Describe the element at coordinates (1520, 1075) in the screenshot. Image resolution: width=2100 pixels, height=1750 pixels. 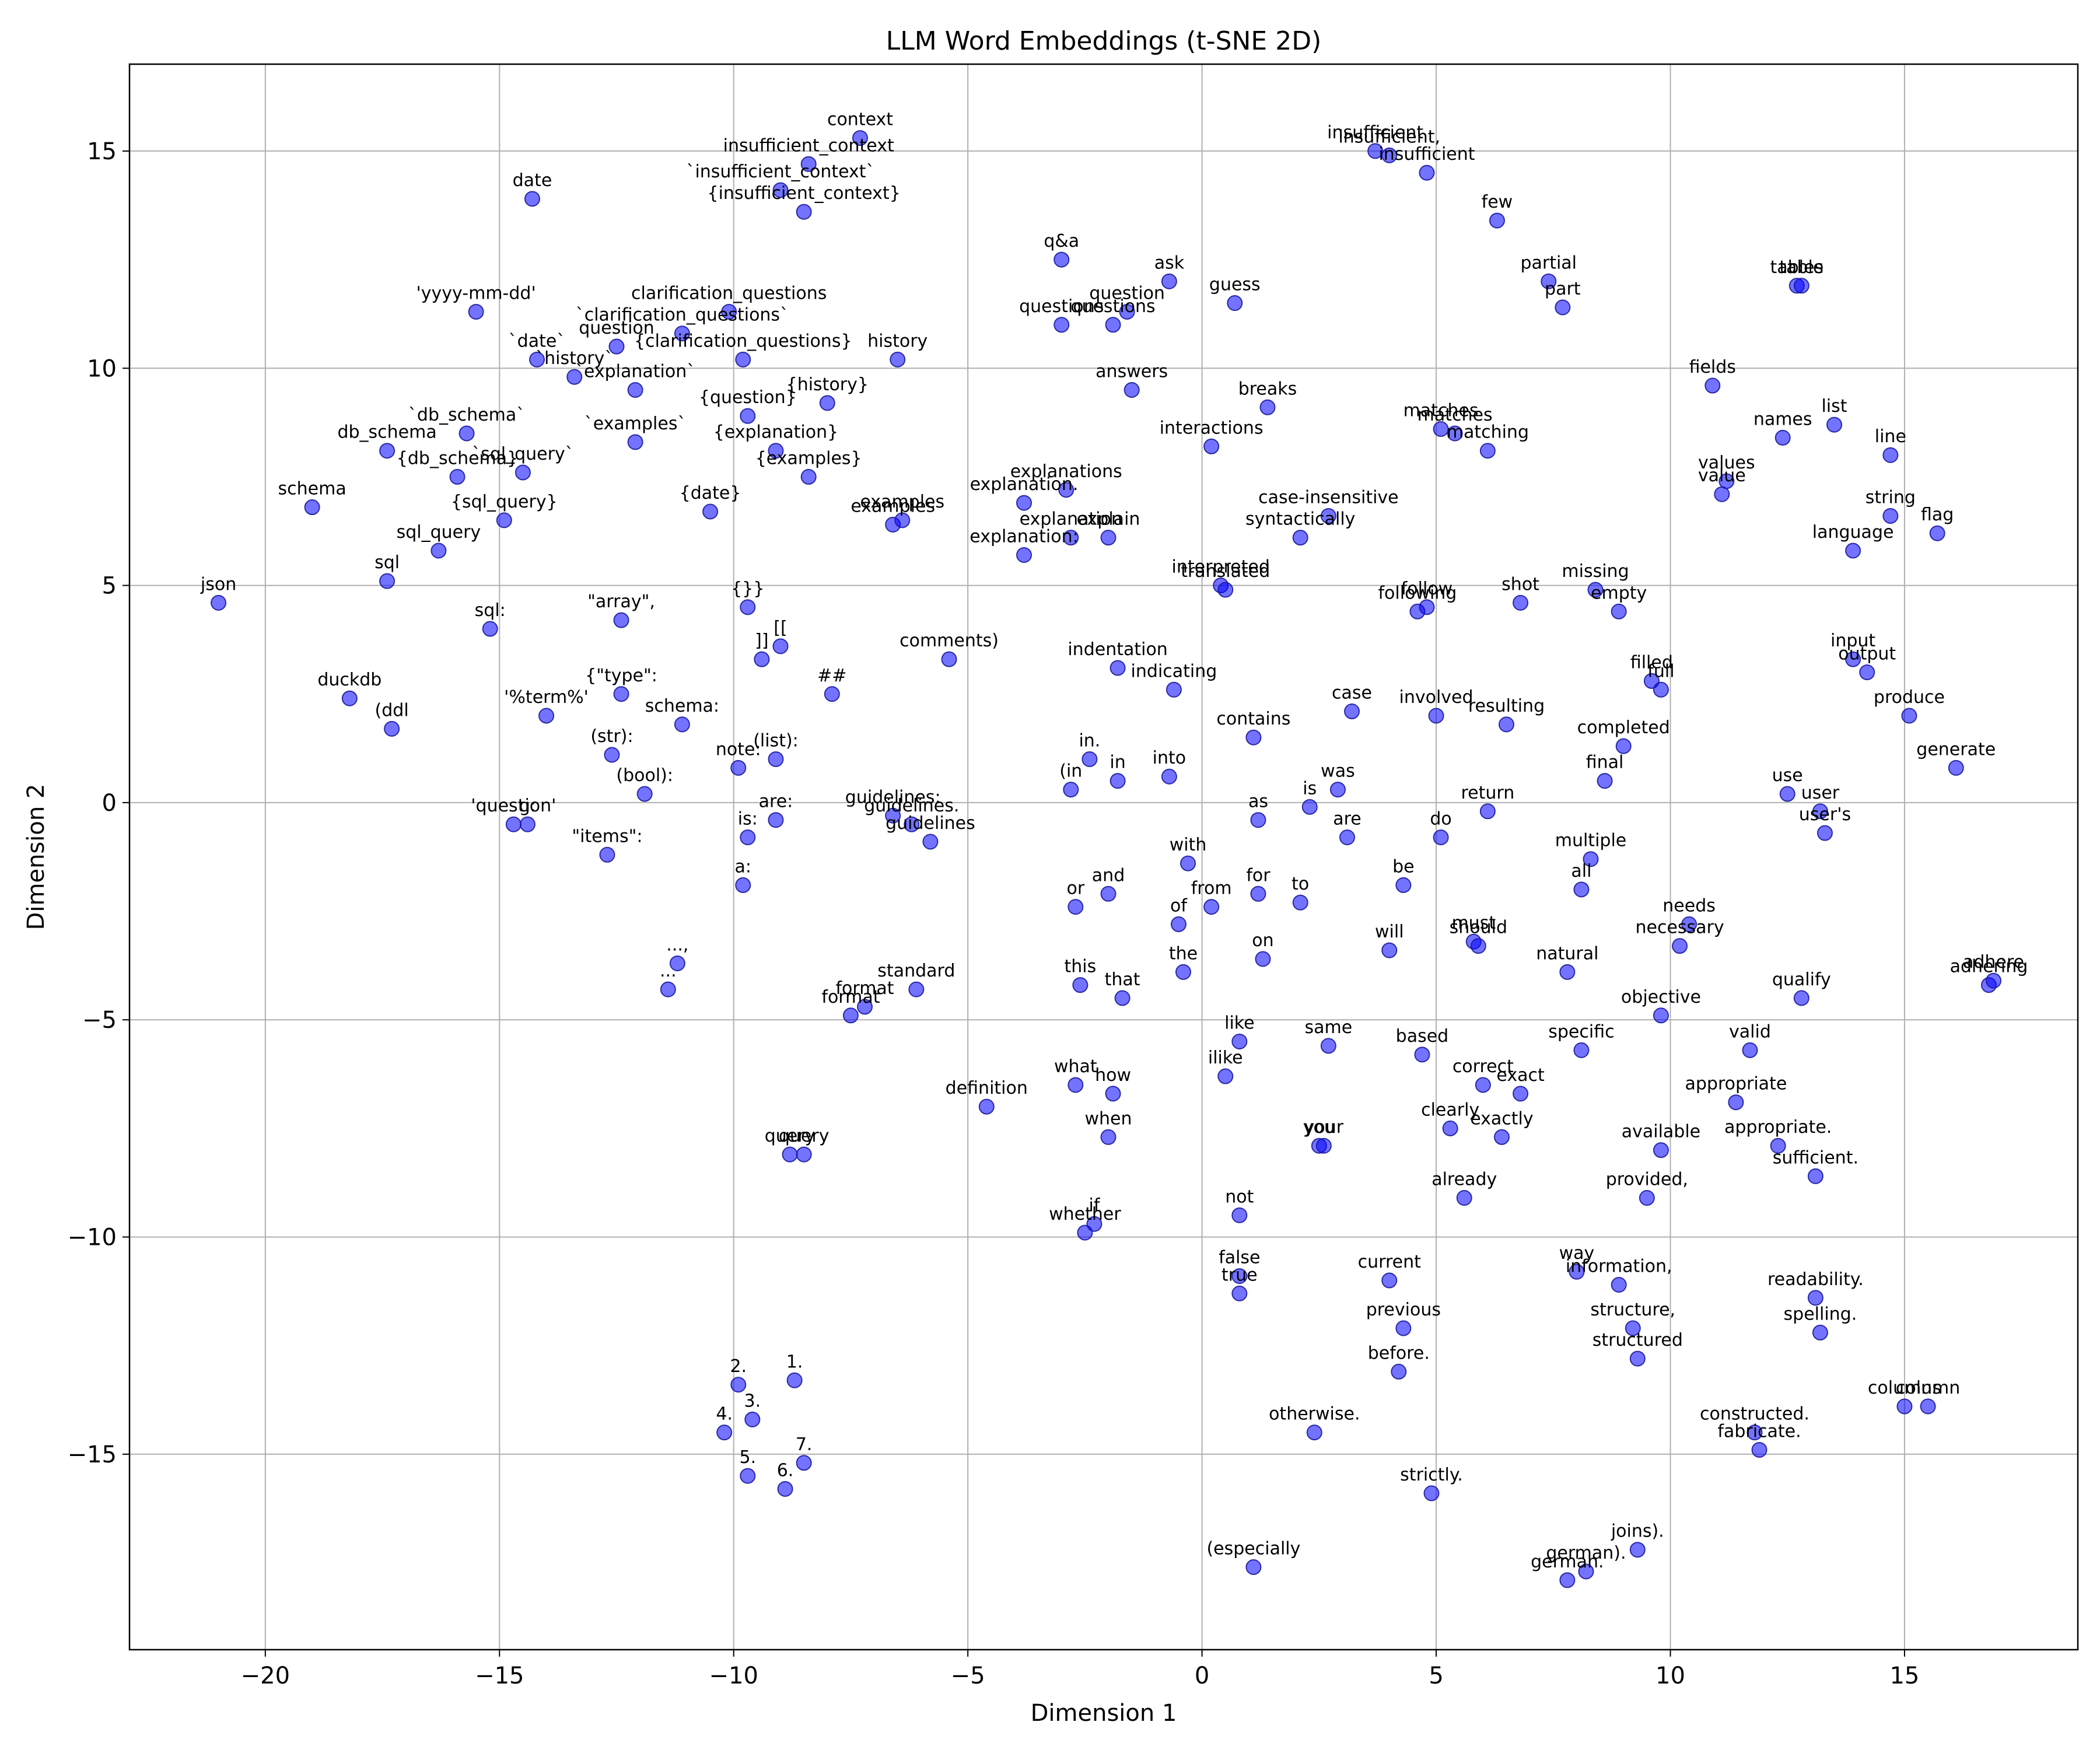
I see `point-label: exact` at that location.